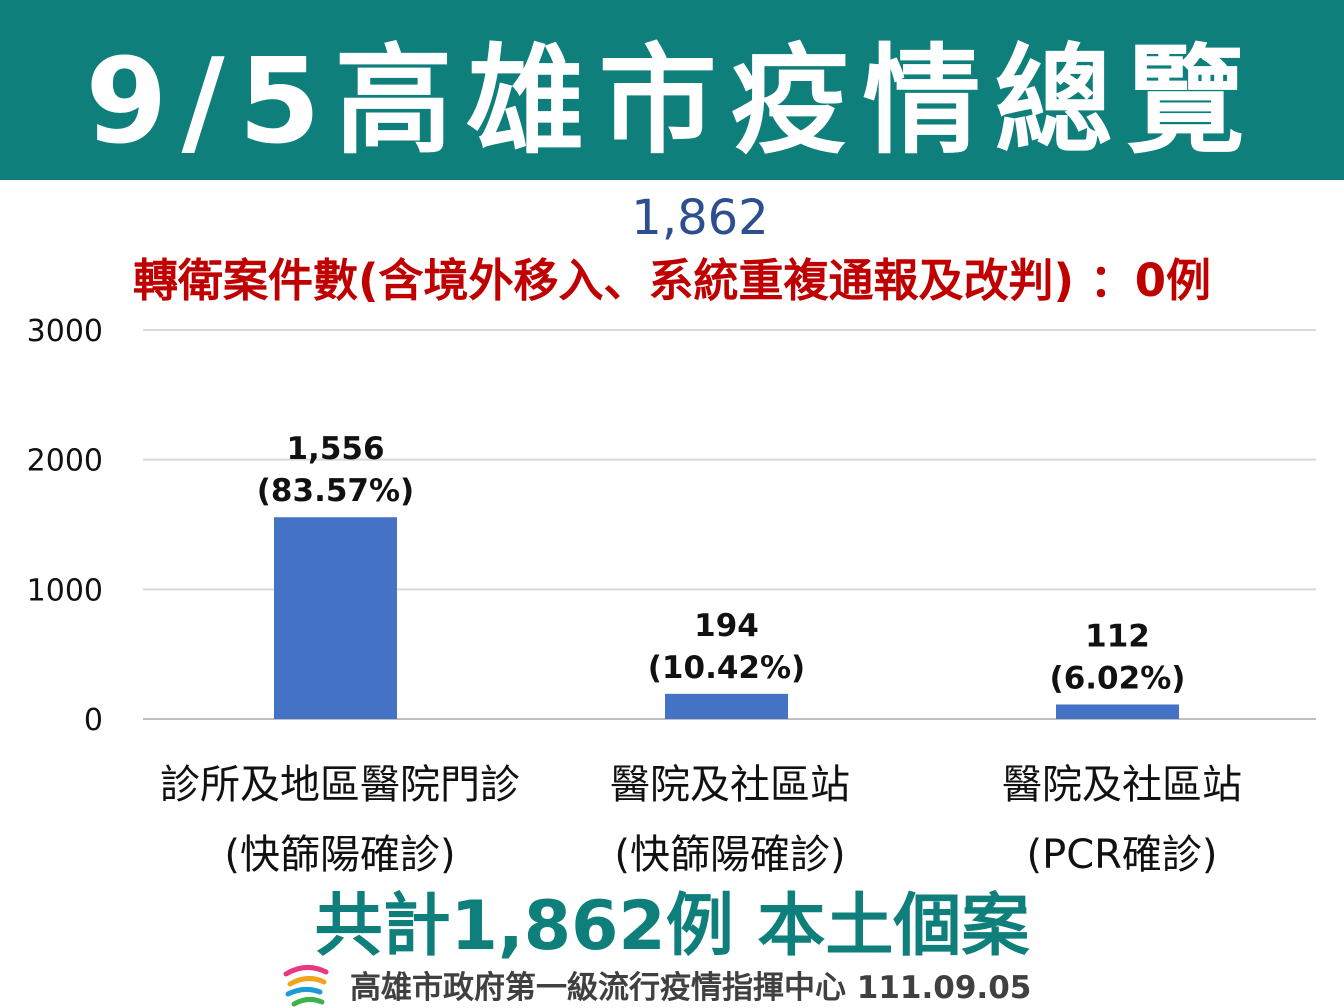 This screenshot has width=1344, height=1008. Describe the element at coordinates (726, 668) in the screenshot. I see `data-label-percent-1: (10.42%)` at that location.